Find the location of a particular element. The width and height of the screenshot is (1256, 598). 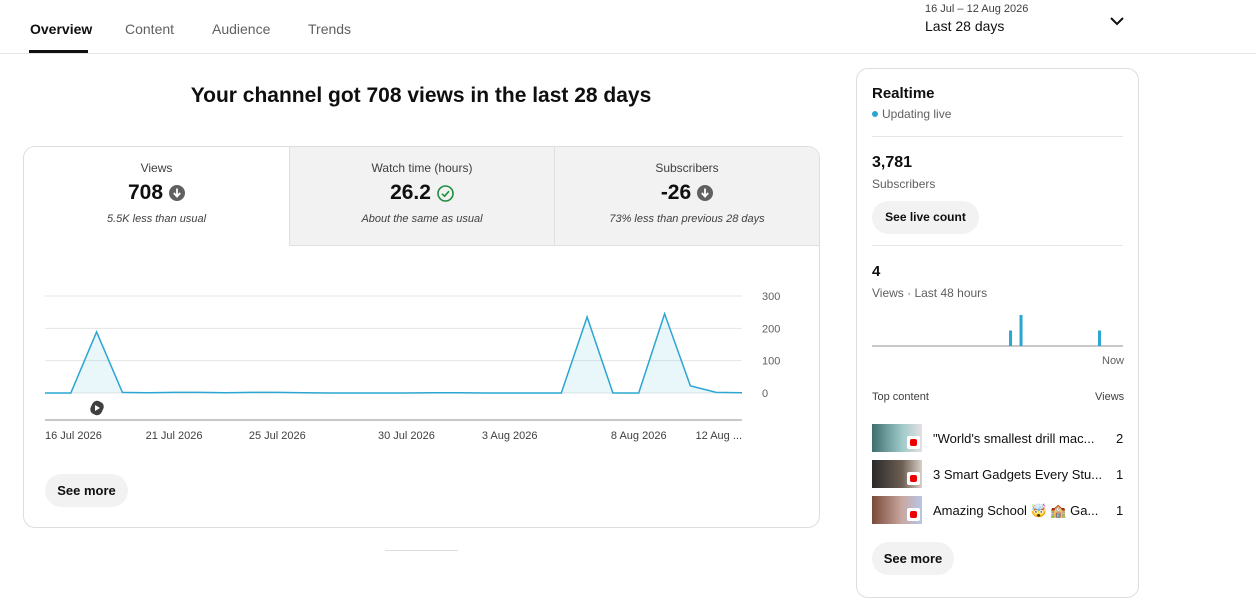

live-dot is located at coordinates (875, 114).